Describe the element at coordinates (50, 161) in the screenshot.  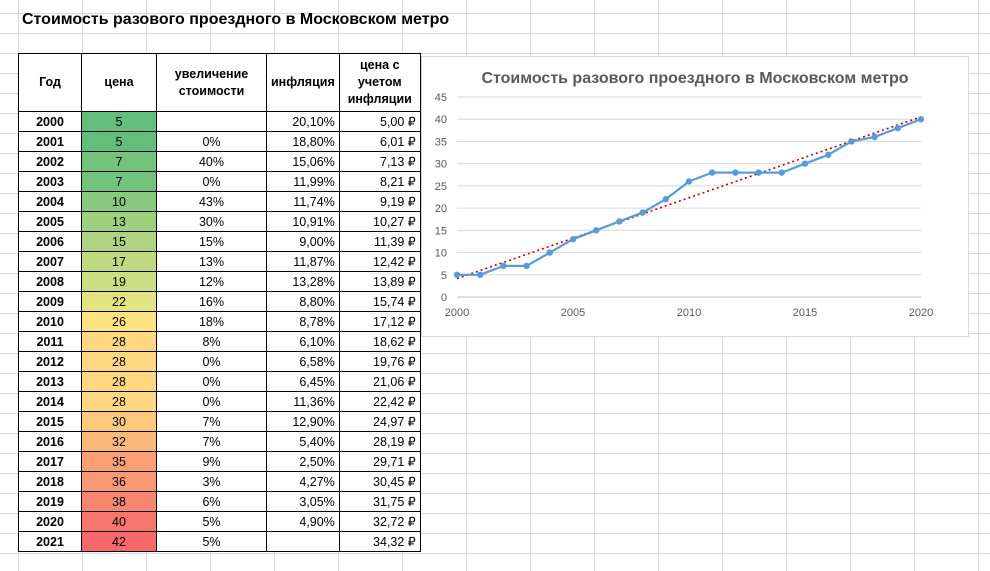
I see `year-cell: 2002` at that location.